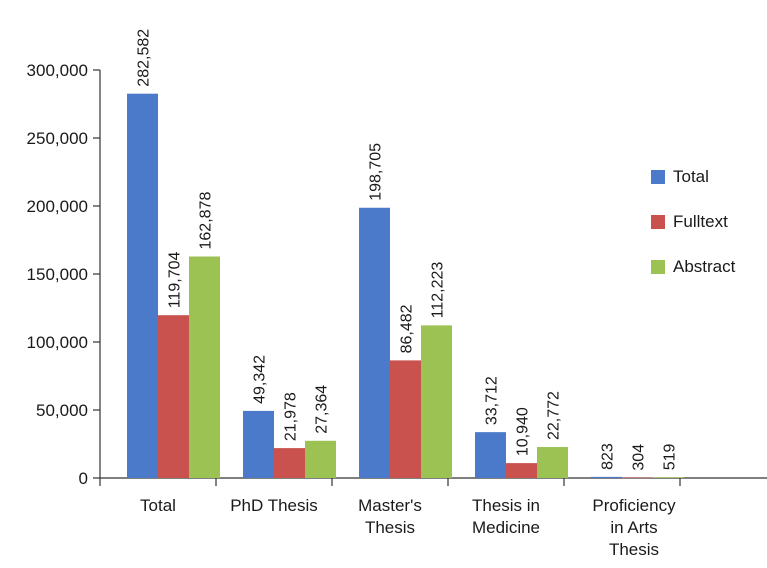 This screenshot has width=767, height=568. What do you see at coordinates (62, 410) in the screenshot?
I see `y-tick-label: 50,000` at bounding box center [62, 410].